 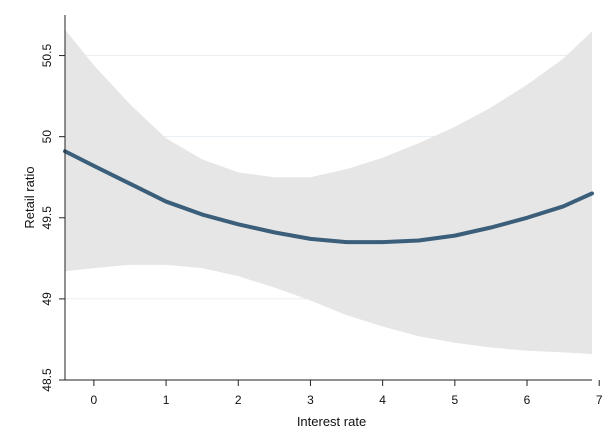 I want to click on y-tick-label: 49.5, so click(x=47, y=218).